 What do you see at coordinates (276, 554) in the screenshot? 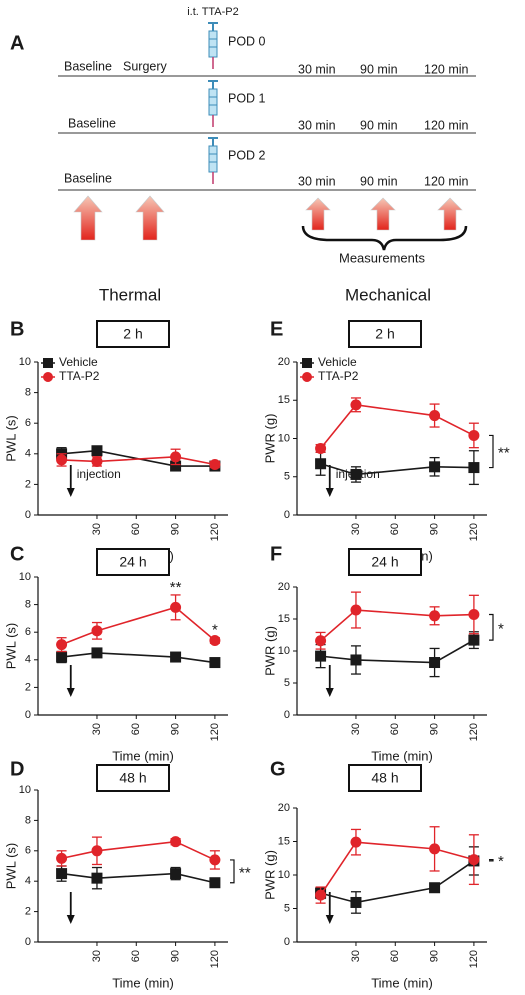
I see `panel-letter: F` at bounding box center [276, 554].